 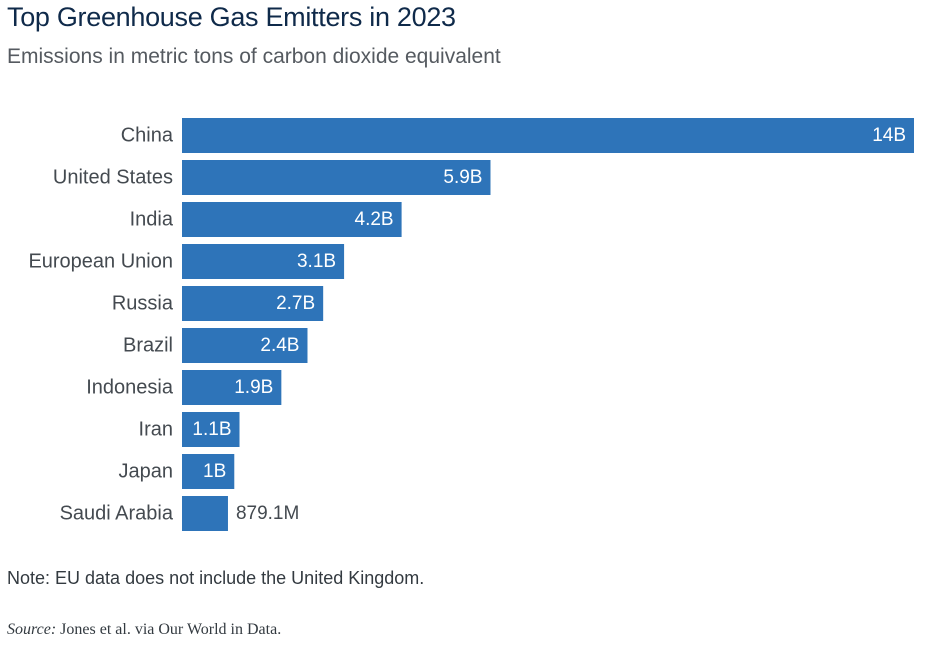 I want to click on category-label: Brazil, so click(x=148, y=346).